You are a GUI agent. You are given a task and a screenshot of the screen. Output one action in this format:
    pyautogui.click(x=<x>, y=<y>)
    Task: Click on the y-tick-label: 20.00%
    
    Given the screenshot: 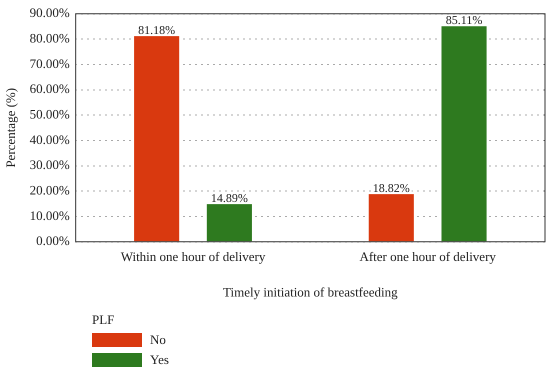 What is the action you would take?
    pyautogui.click(x=50, y=190)
    